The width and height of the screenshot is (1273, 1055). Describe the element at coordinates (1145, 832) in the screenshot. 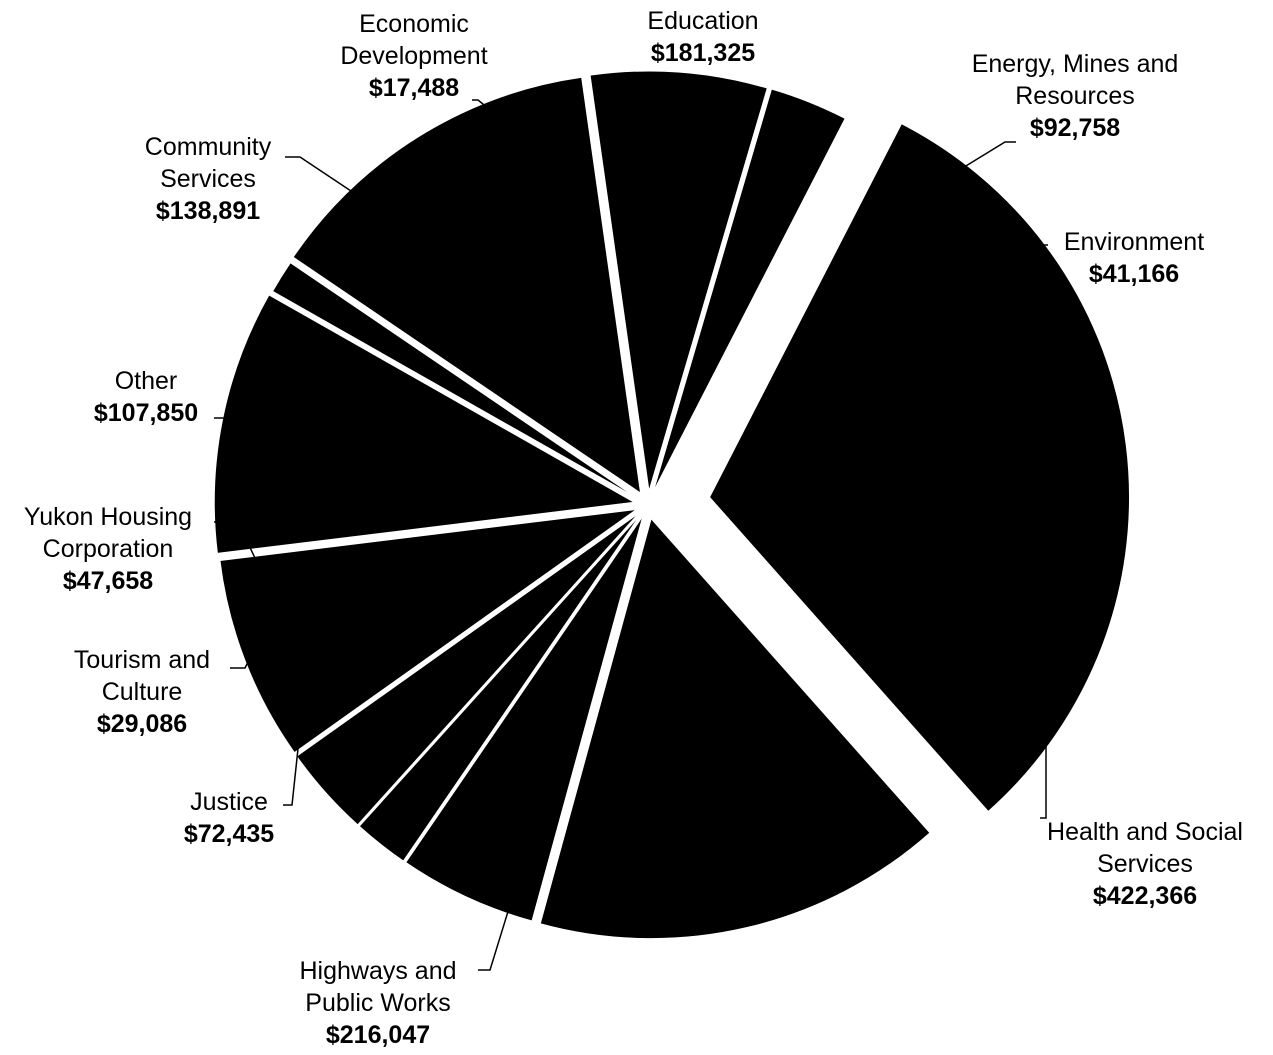

I see `slice-category-label: Health and Social` at that location.